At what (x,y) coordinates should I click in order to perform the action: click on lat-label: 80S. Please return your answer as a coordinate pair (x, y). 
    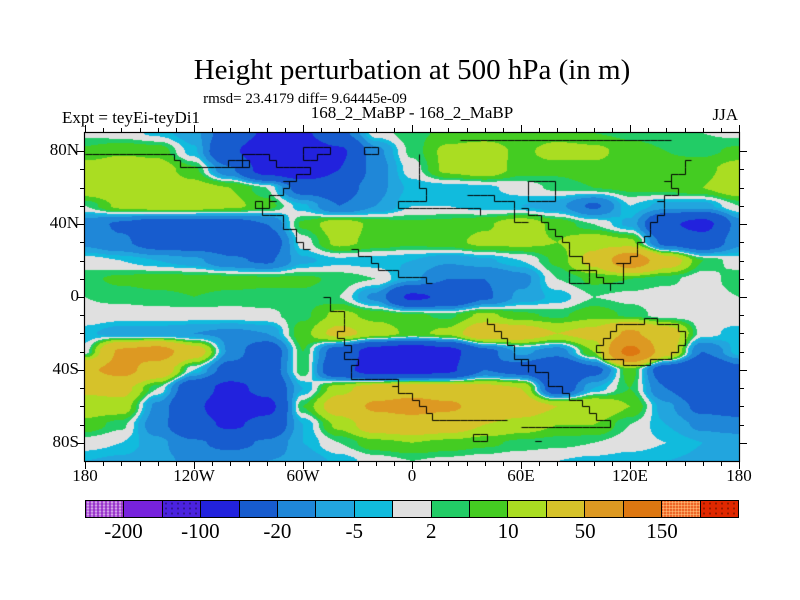
    Looking at the image, I should click on (65, 441).